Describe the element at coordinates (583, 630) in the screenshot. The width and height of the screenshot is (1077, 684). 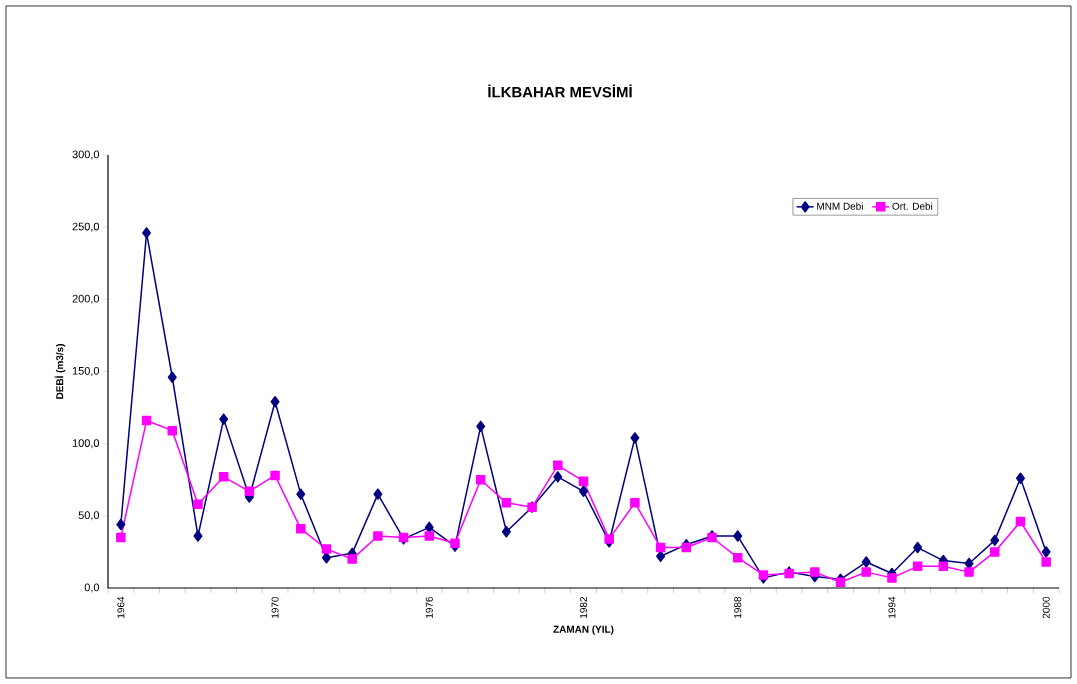
I see `x-axis-title: ZAMAN (YIL)` at that location.